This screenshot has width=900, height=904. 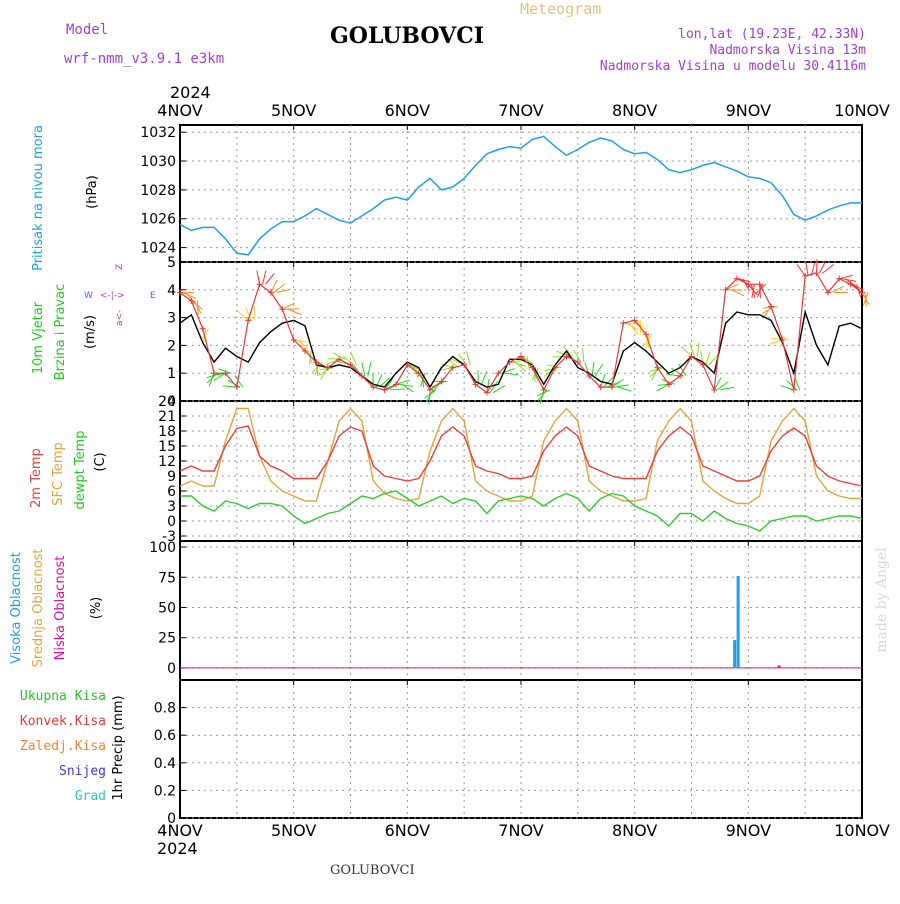 I want to click on temperature-ytick-label: 0, so click(x=171, y=522).